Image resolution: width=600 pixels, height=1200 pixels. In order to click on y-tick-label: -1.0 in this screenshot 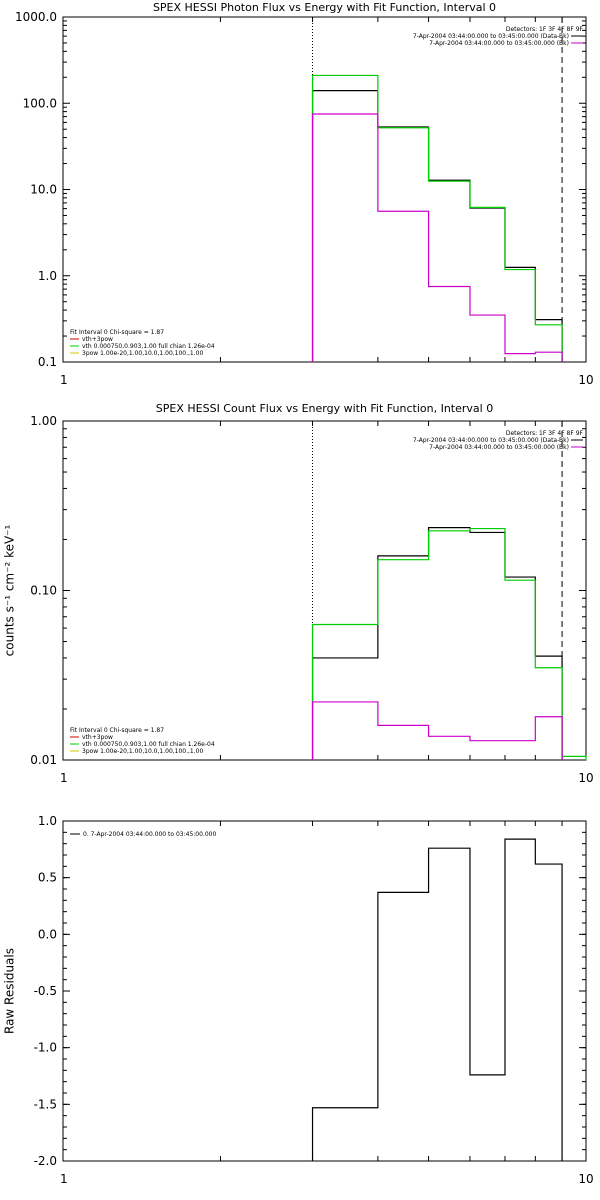, I will do `click(45, 1048)`.